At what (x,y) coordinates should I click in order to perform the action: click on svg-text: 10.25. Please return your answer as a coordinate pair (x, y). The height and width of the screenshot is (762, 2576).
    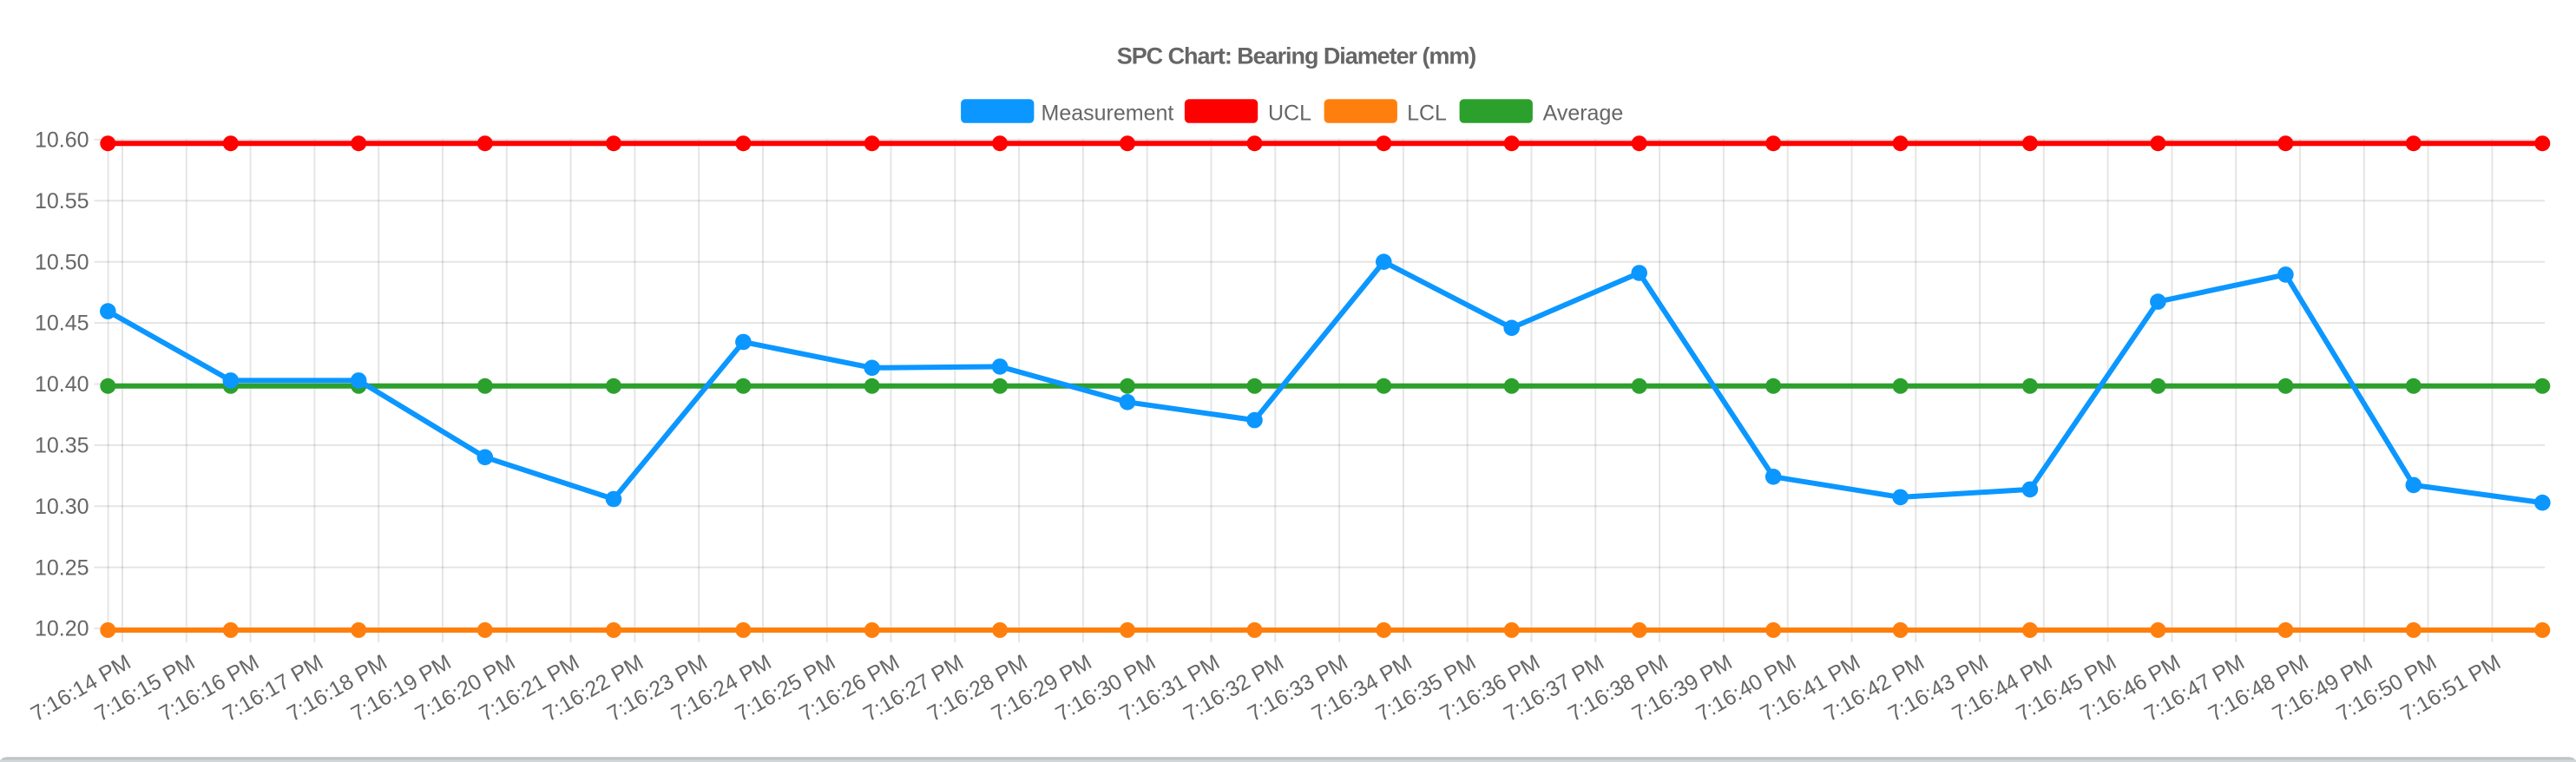
    Looking at the image, I should click on (62, 567).